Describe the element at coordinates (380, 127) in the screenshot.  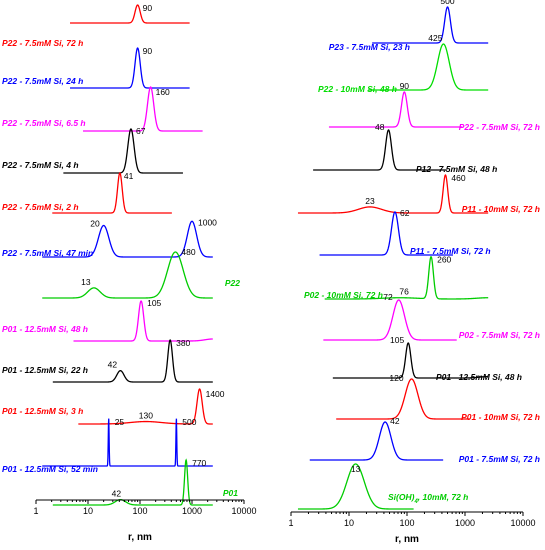
I see `peak-label: 48` at that location.